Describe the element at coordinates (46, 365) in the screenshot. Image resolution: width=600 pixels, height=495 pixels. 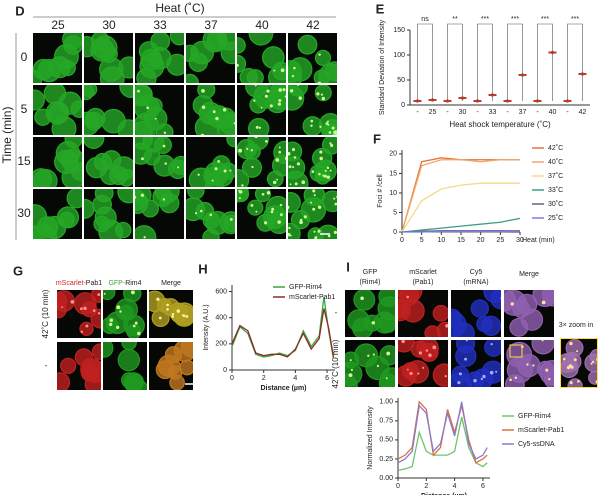
I see `row-label: -` at that location.